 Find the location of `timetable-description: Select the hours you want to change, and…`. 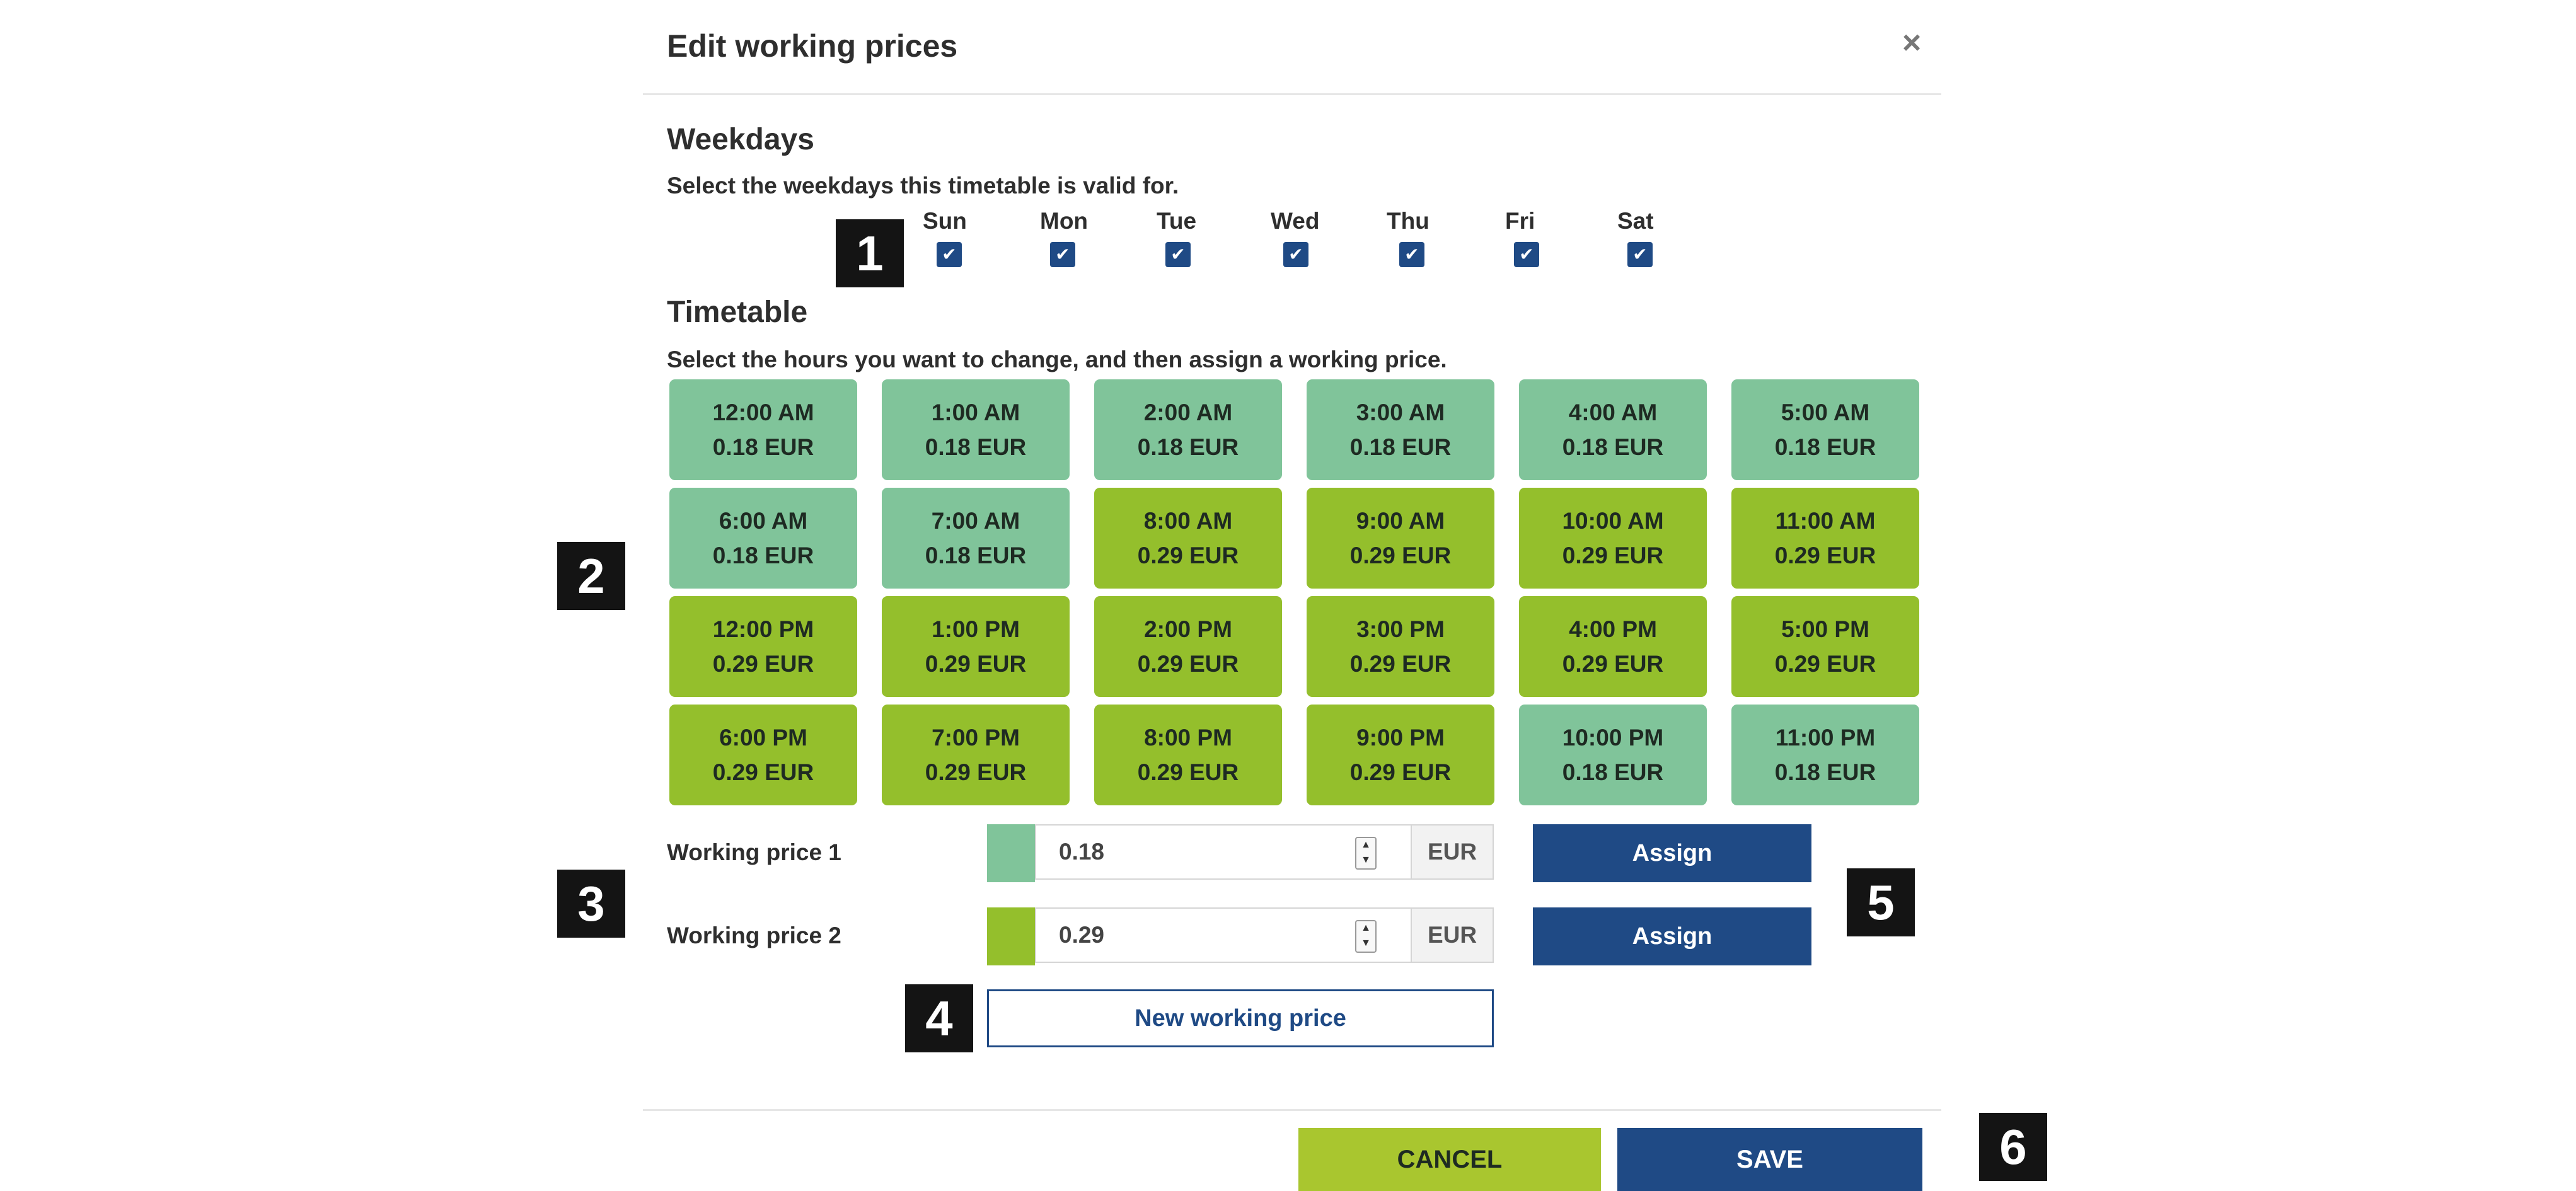

timetable-description: Select the hours you want to change, and… is located at coordinates (1057, 359).